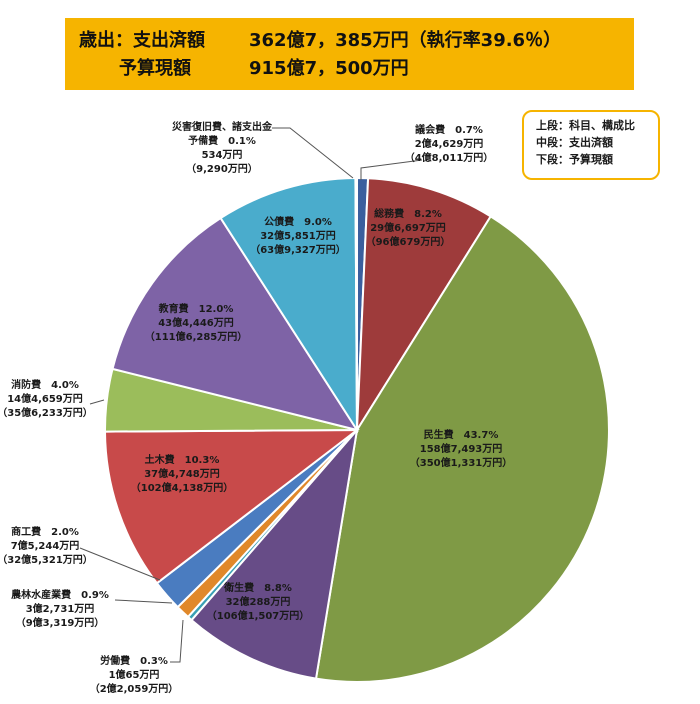 The height and width of the screenshot is (704, 700). What do you see at coordinates (449, 157) in the screenshot?
I see `slice-label-0-budget: （4億8,011万円）` at bounding box center [449, 157].